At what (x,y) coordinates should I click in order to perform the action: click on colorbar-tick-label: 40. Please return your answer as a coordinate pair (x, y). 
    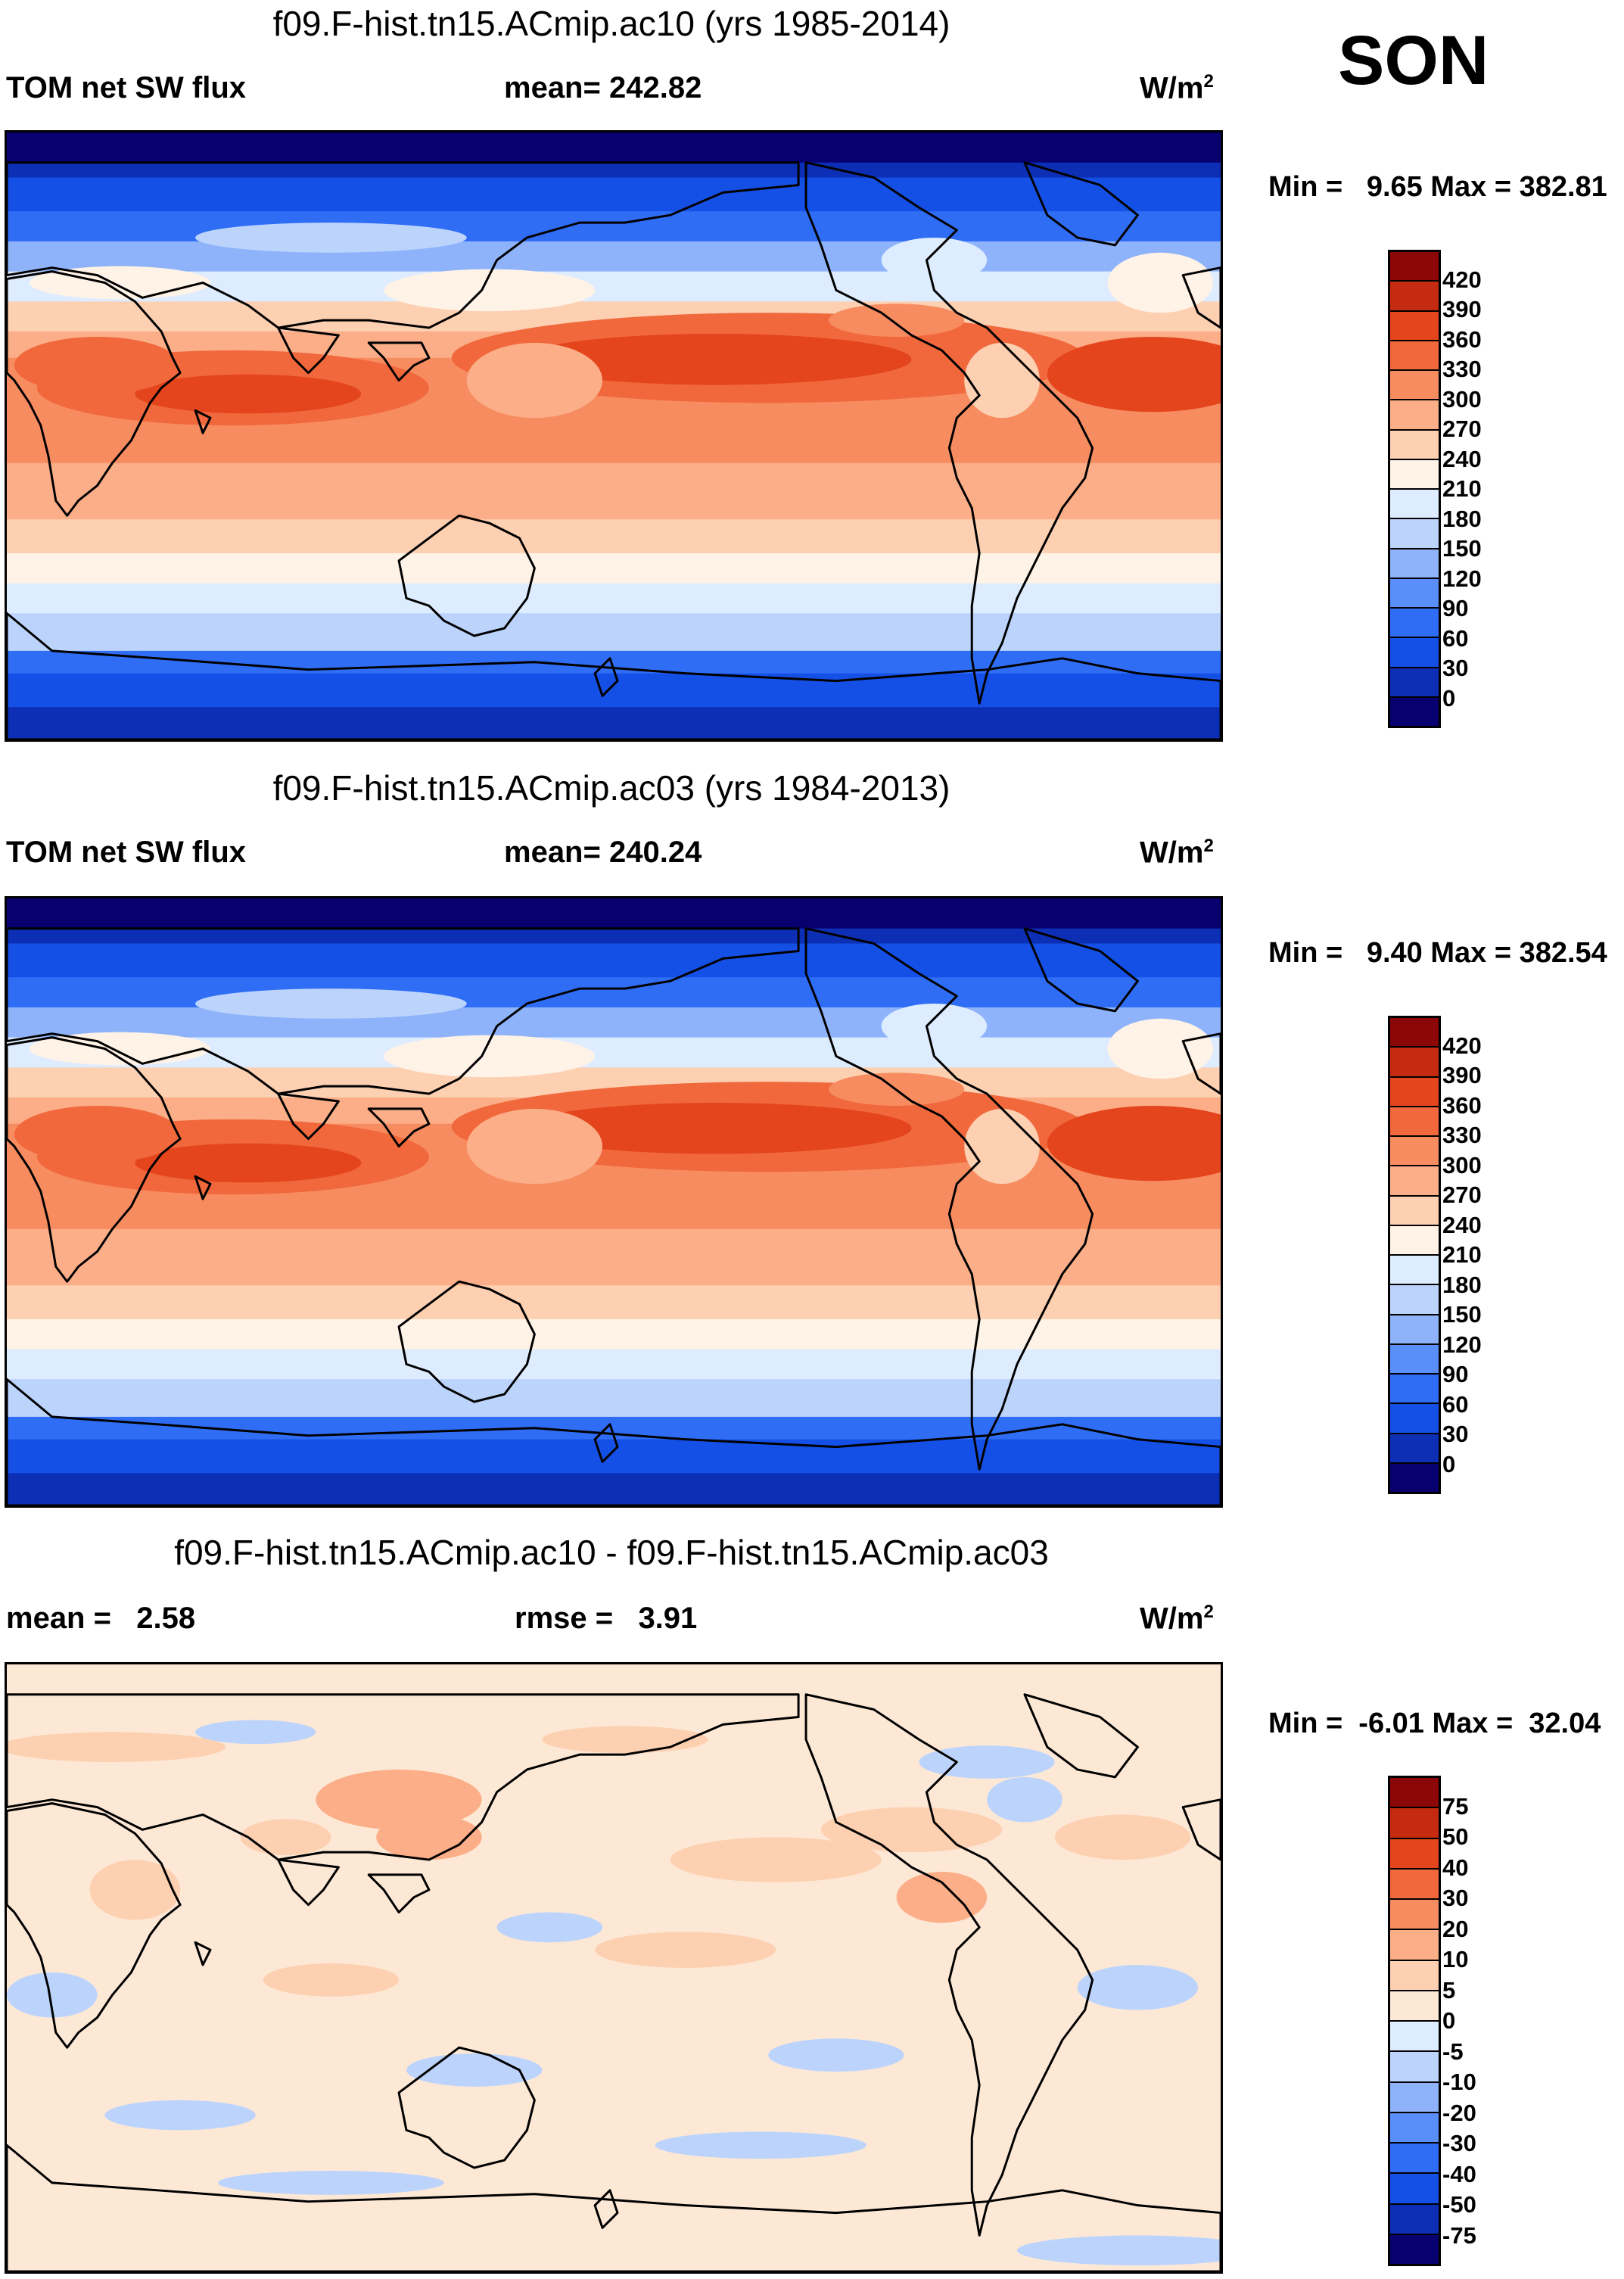
    Looking at the image, I should click on (1456, 1868).